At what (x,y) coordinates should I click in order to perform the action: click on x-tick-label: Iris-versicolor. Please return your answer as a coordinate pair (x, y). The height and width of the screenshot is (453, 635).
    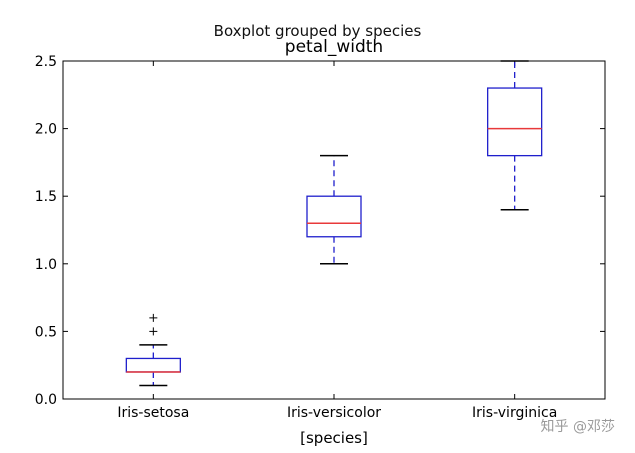
    Looking at the image, I should click on (334, 413).